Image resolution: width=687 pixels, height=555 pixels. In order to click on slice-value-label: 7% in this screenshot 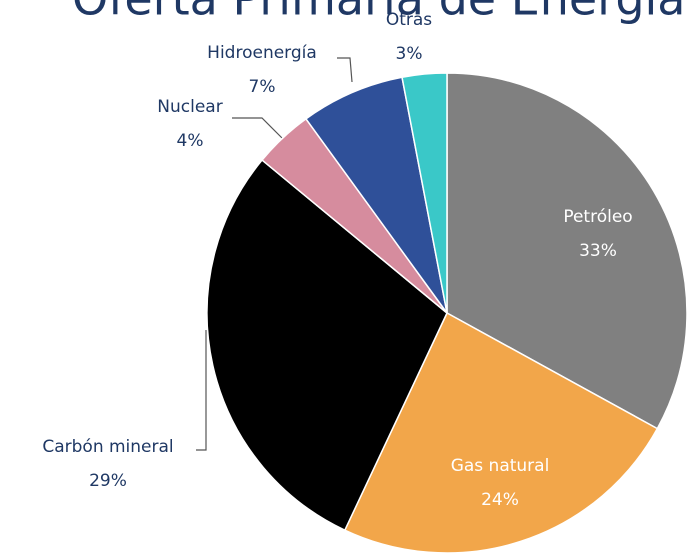, I will do `click(262, 87)`.